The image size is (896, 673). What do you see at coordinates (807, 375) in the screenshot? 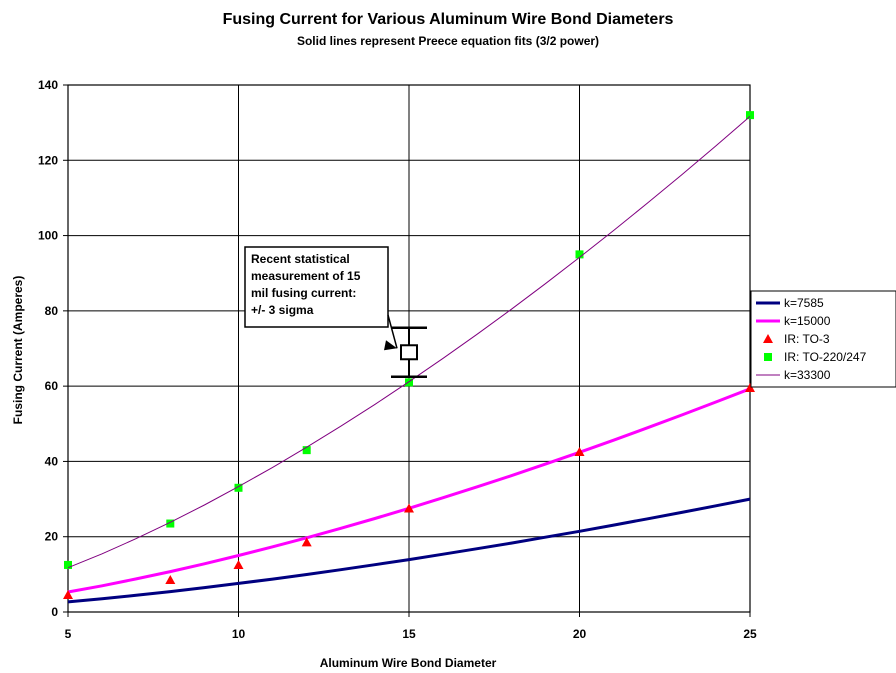
I see `legend-label: k=33300` at bounding box center [807, 375].